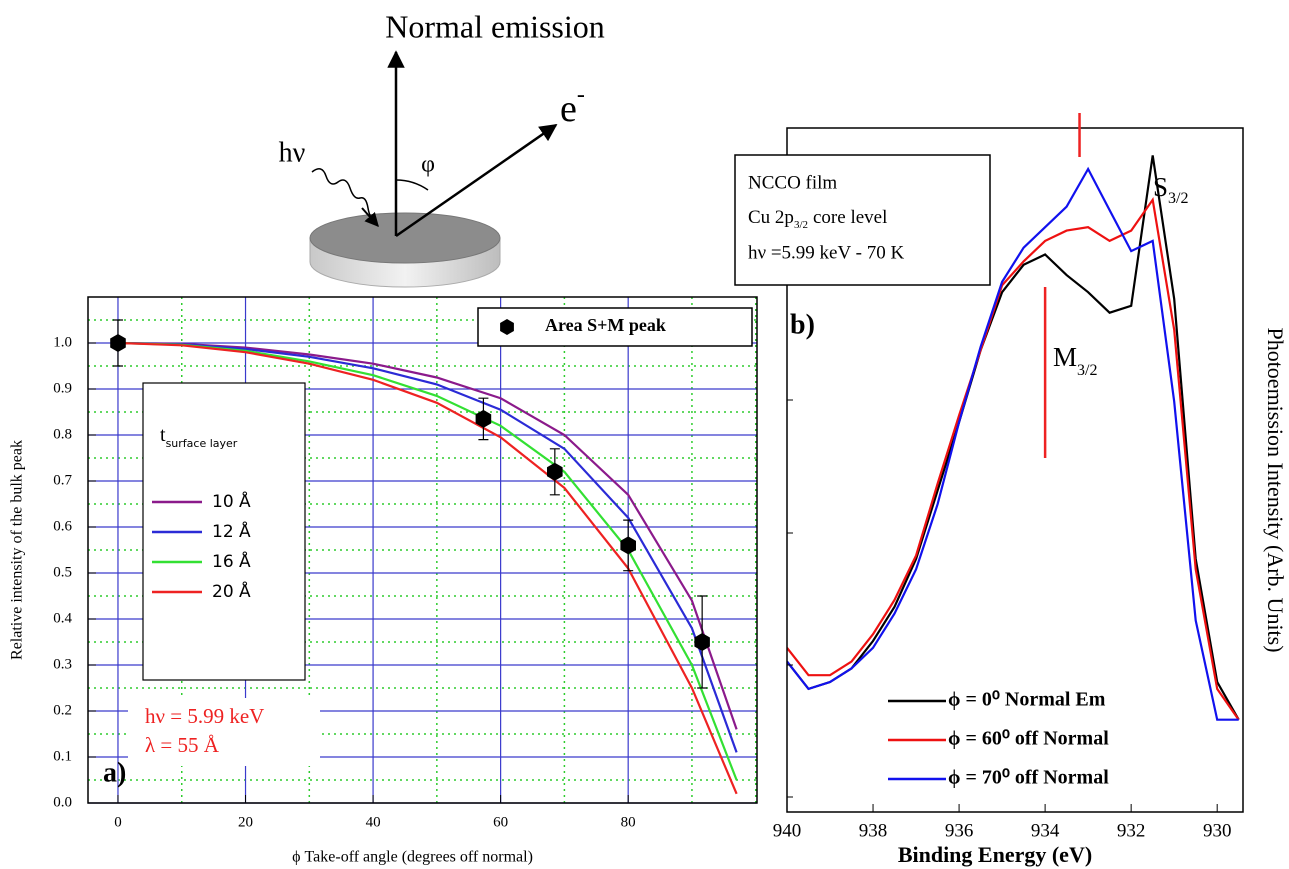 This screenshot has width=1289, height=869. Describe the element at coordinates (231, 531) in the screenshot. I see `legend-label: 12 Å` at that location.